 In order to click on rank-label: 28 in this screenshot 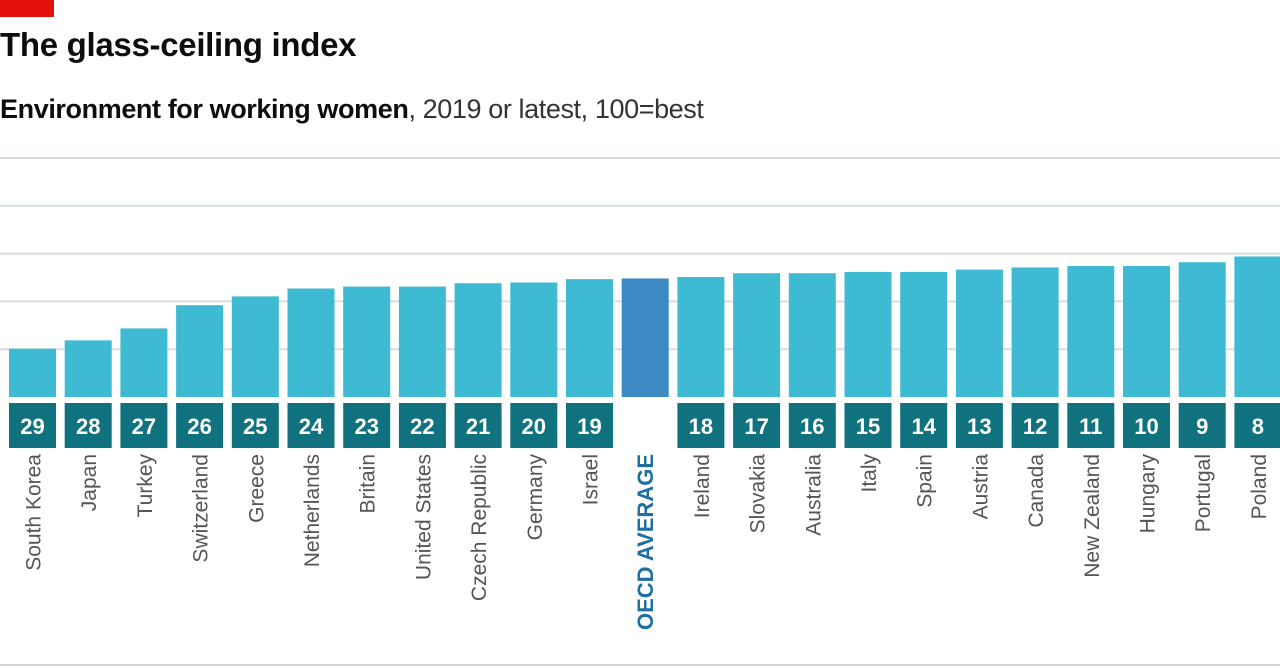, I will do `click(88, 426)`.